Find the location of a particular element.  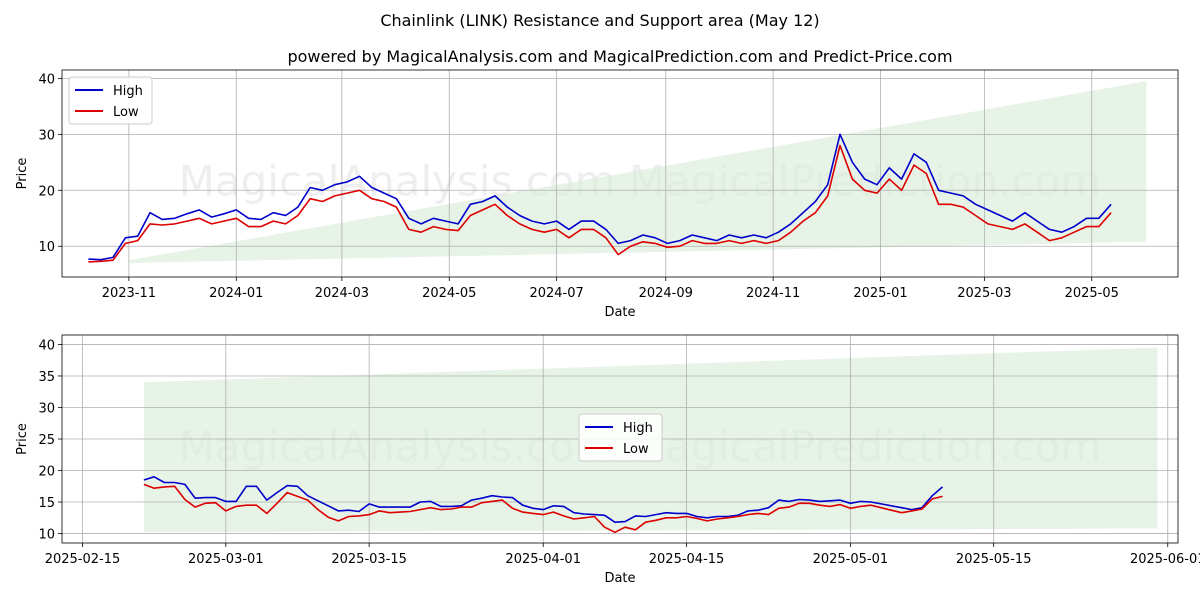

x-tick-label: 2024-11 is located at coordinates (773, 293).